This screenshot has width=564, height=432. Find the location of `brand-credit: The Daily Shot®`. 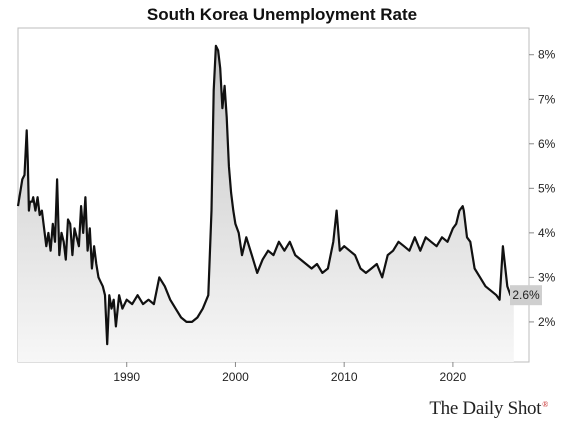

brand-credit: The Daily Shot® is located at coordinates (488, 409).